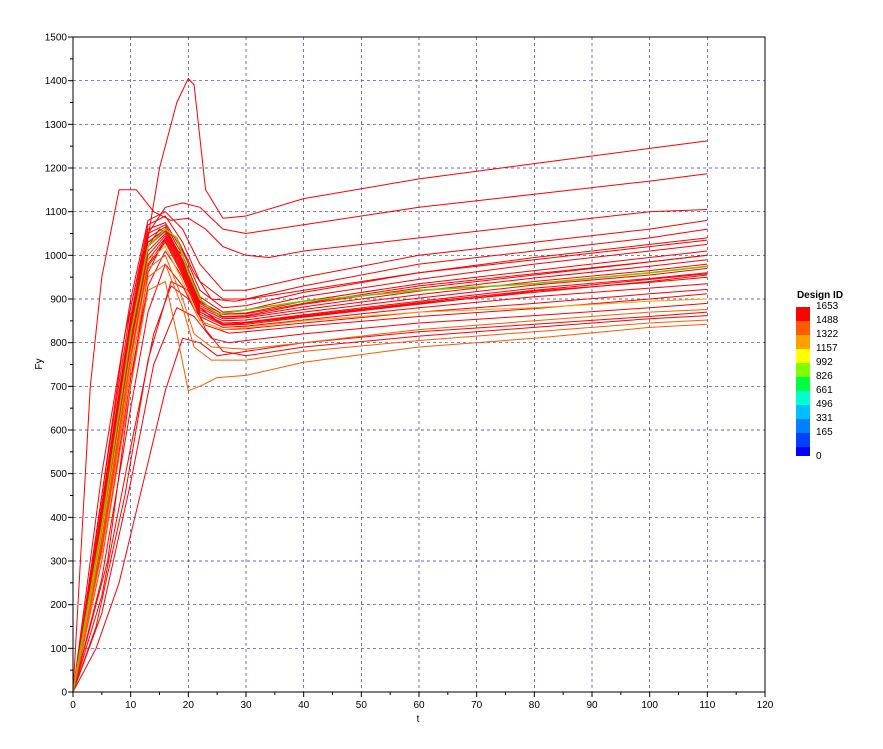 The height and width of the screenshot is (749, 883). What do you see at coordinates (824, 362) in the screenshot?
I see `legend-label: 992` at bounding box center [824, 362].